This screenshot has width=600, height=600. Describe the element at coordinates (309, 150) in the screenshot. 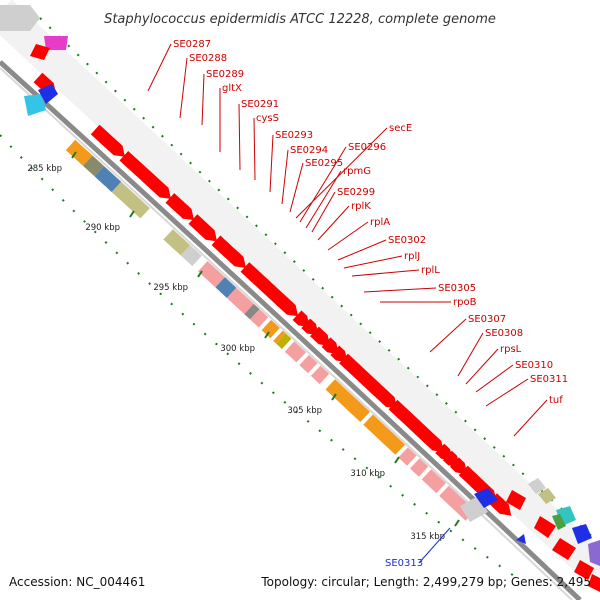

I see `gene-label: SE0294` at that location.